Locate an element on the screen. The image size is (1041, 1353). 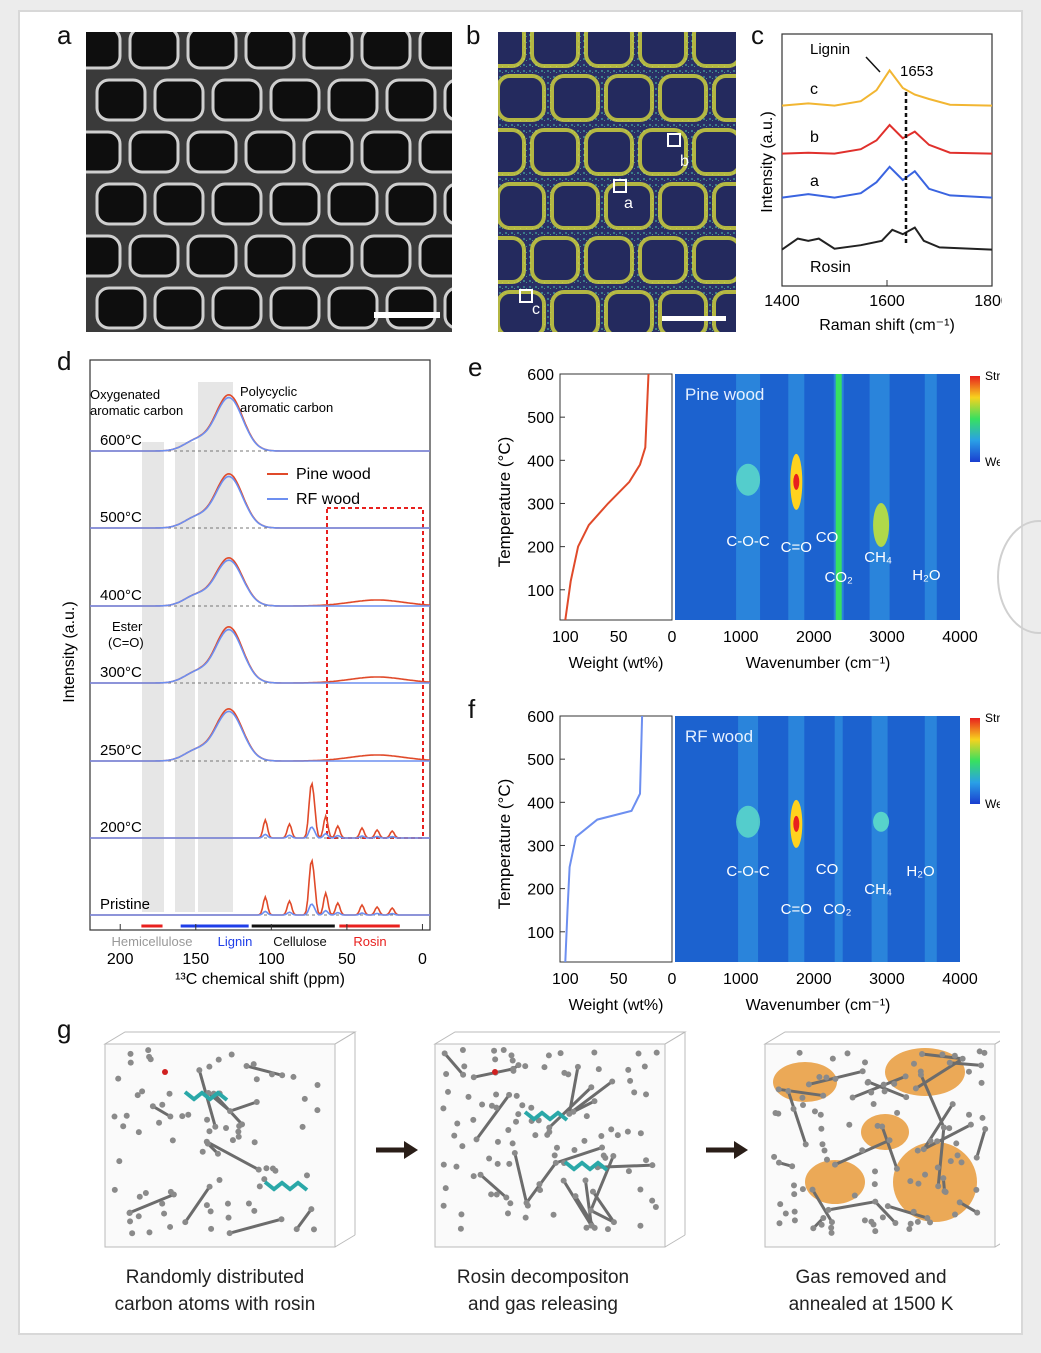
weight-tick-label: 100 is located at coordinates (565, 637).